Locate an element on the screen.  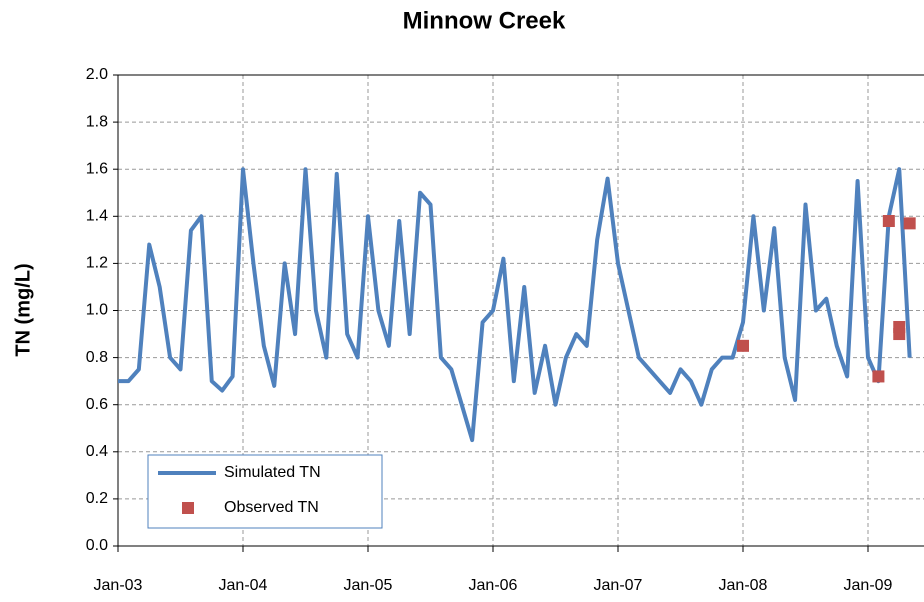
x-tick-label: Jan-09 is located at coordinates (868, 585).